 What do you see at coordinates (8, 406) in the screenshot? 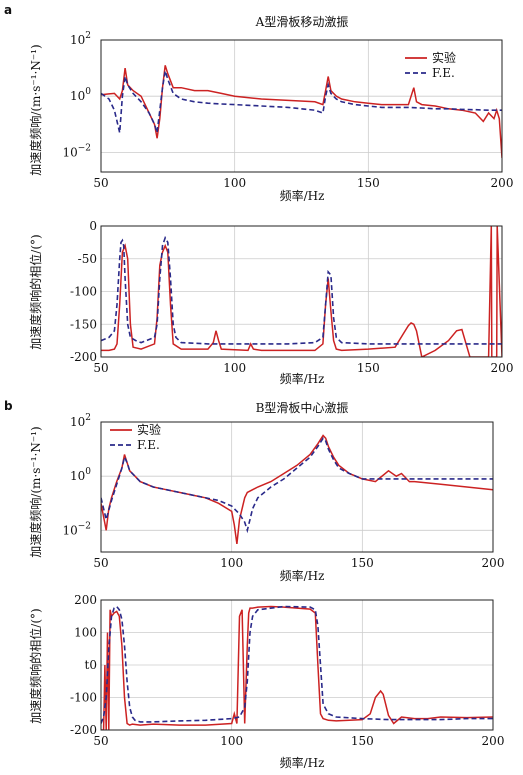
I see `panel-label-b: b` at bounding box center [8, 406].